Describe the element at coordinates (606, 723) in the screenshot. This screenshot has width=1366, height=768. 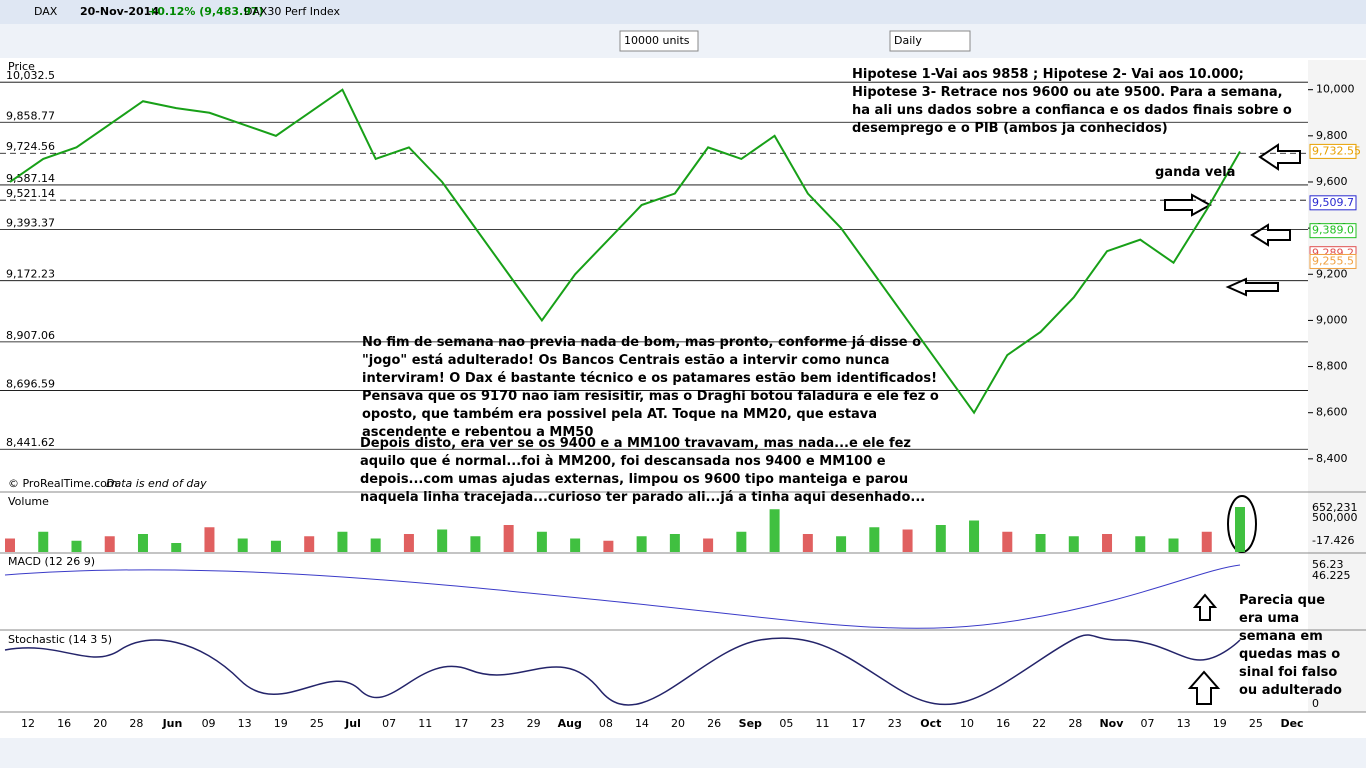
I see `date-label: 08` at that location.